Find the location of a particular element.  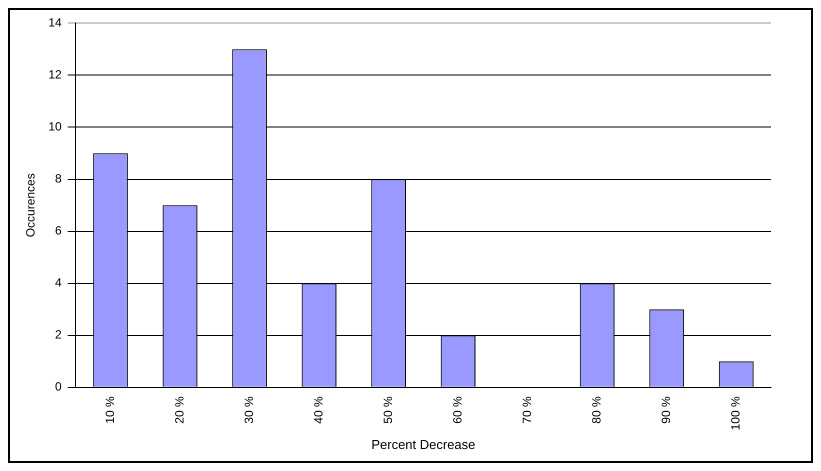

y-tick-label: 14 is located at coordinates (55, 23).